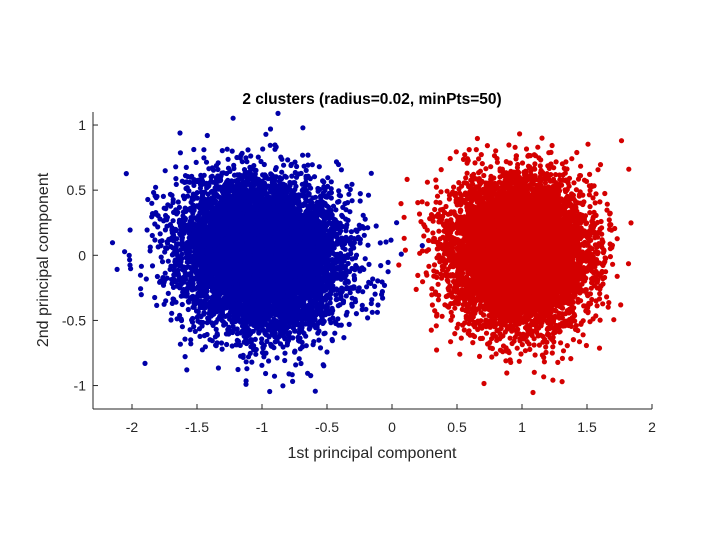  What do you see at coordinates (371, 99) in the screenshot?
I see `chart-title: 2 clusters (radius=0.02, minPts=50)` at bounding box center [371, 99].